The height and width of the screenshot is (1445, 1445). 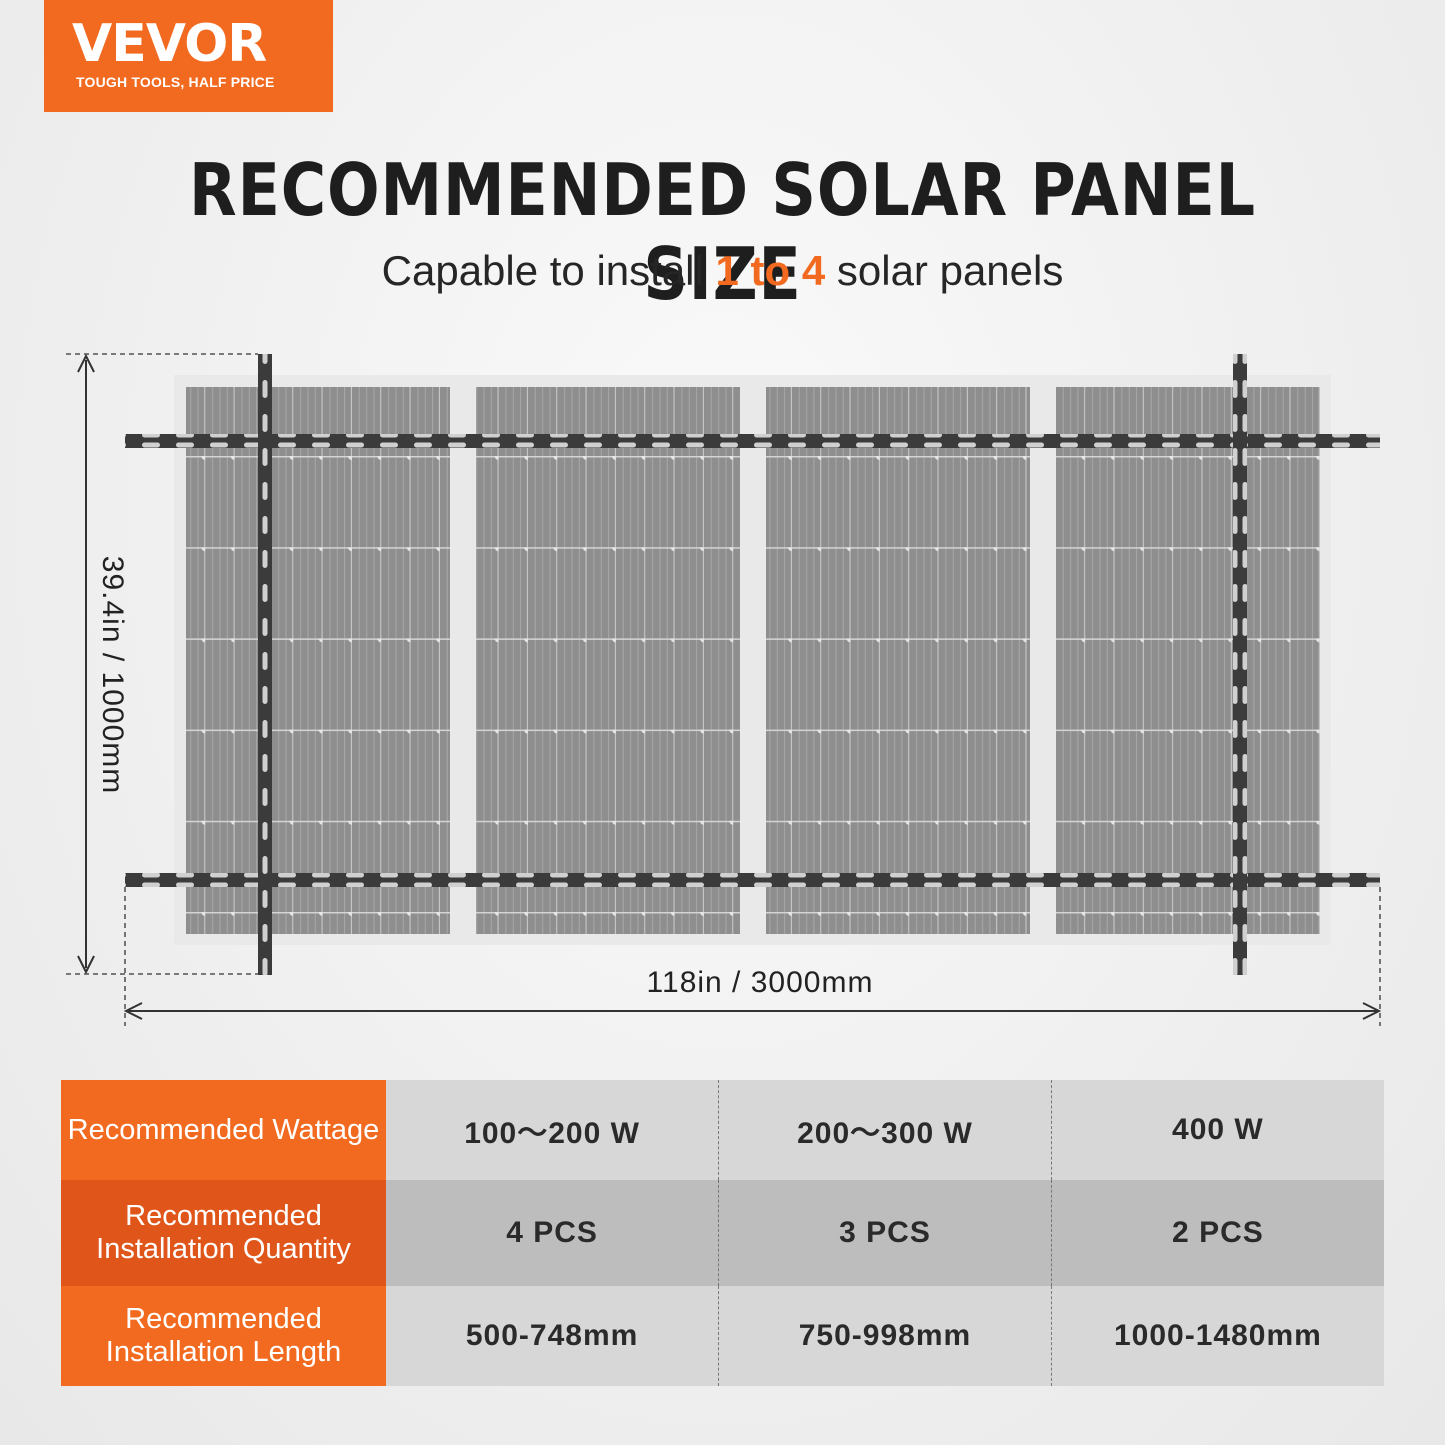 What do you see at coordinates (722, 232) in the screenshot?
I see `page-title: RECOMMENDED SOLAR PANEL SIZE` at bounding box center [722, 232].